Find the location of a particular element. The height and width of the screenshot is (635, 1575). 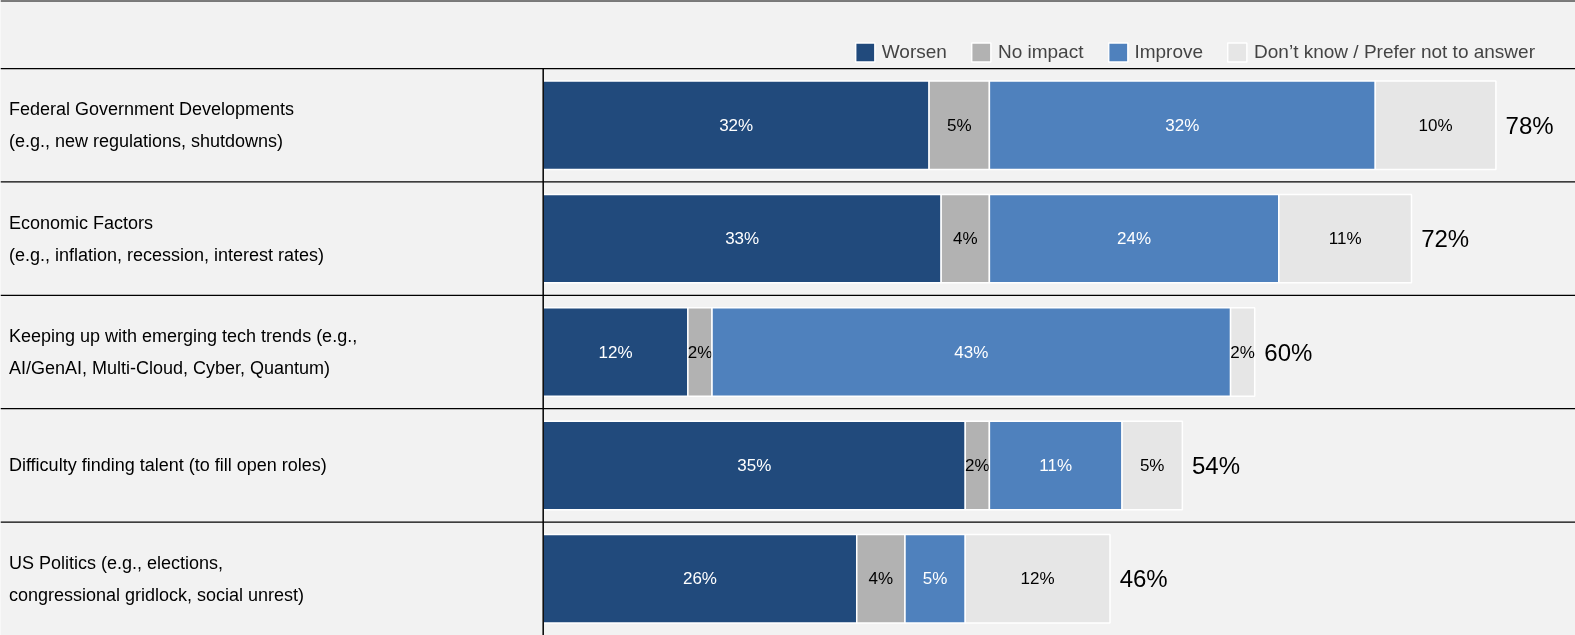

y-tick-label: Difficulty finding talent (to fill open roles) is located at coordinates (167, 465).